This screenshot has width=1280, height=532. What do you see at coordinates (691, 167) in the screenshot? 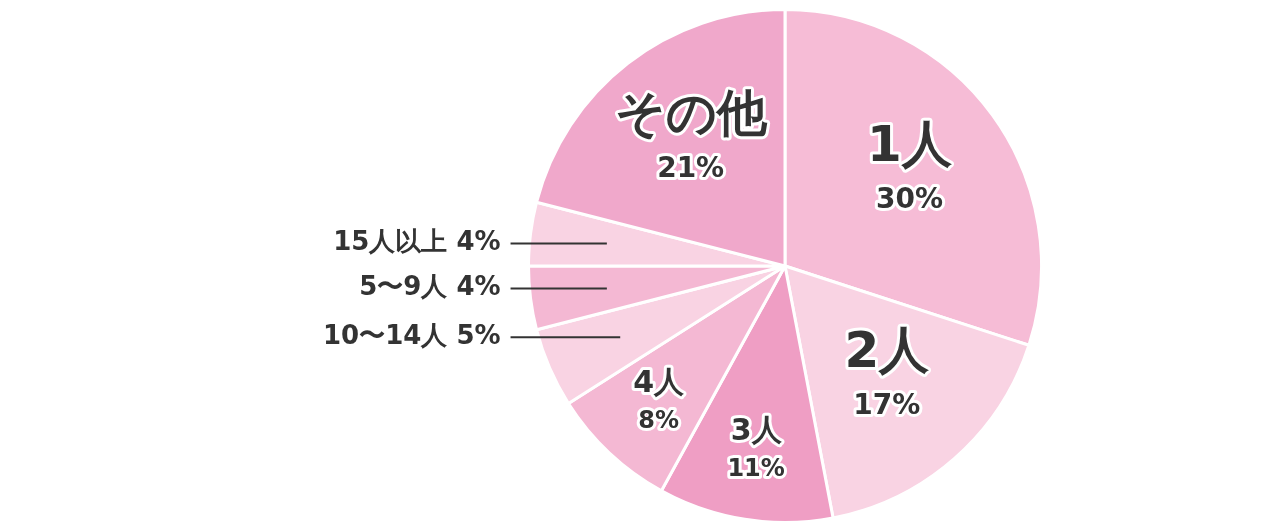
I see `data-label: 21%` at bounding box center [691, 167].